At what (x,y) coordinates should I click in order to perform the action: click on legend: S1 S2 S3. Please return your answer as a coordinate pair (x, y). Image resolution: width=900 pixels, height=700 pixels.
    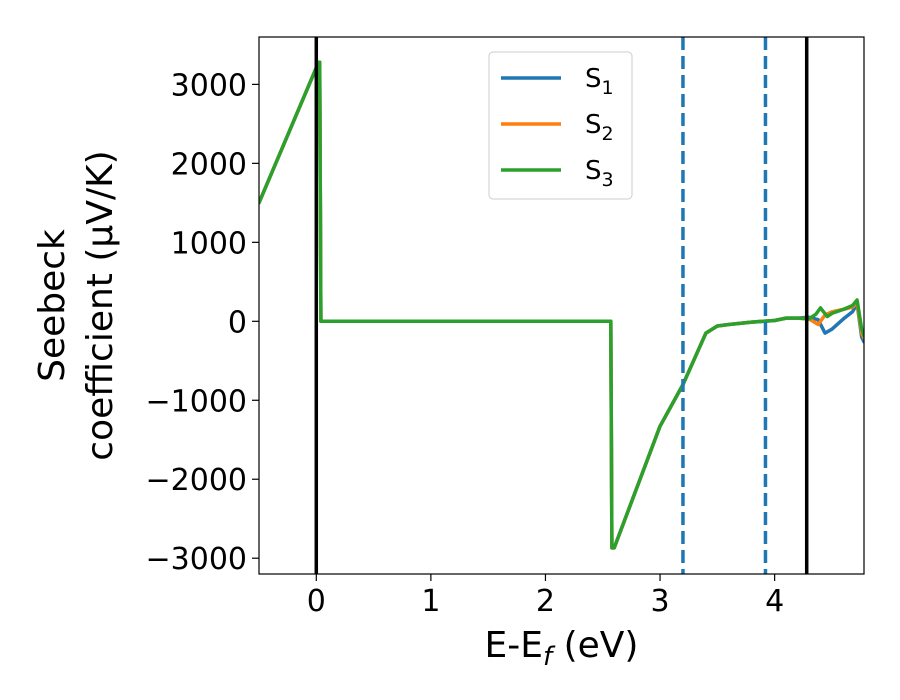
    Looking at the image, I should click on (560, 125).